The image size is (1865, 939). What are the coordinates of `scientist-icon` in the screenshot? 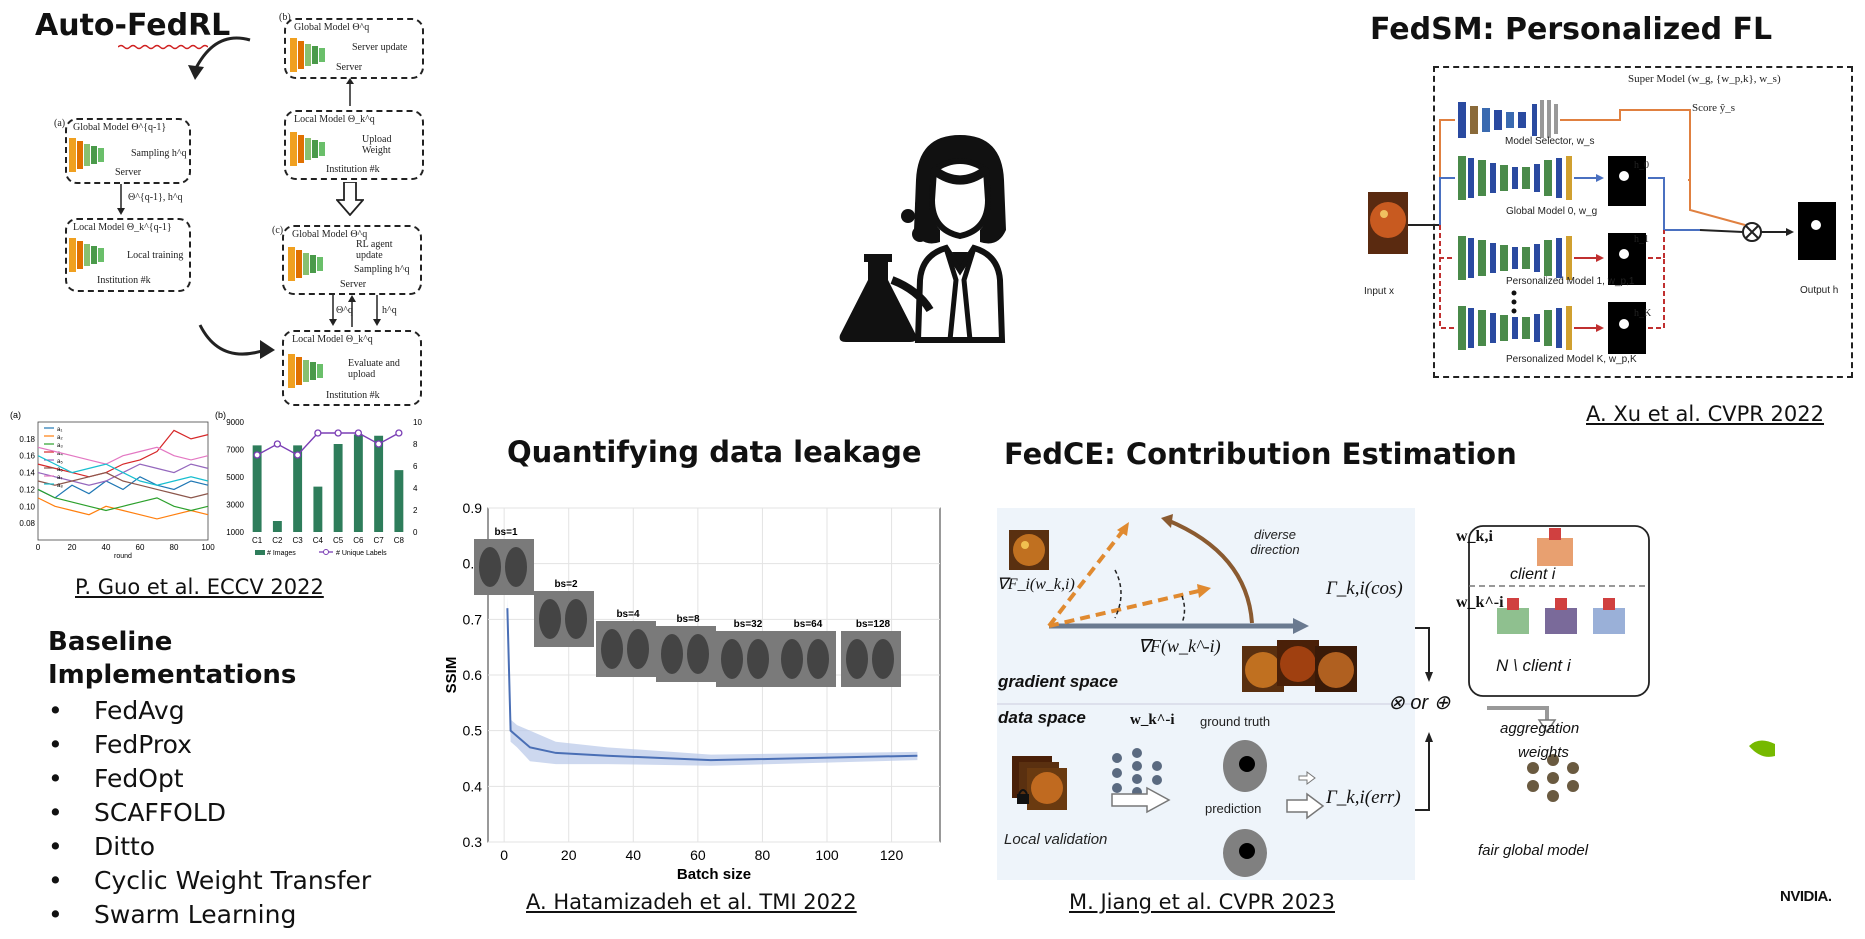 It's located at (922, 239).